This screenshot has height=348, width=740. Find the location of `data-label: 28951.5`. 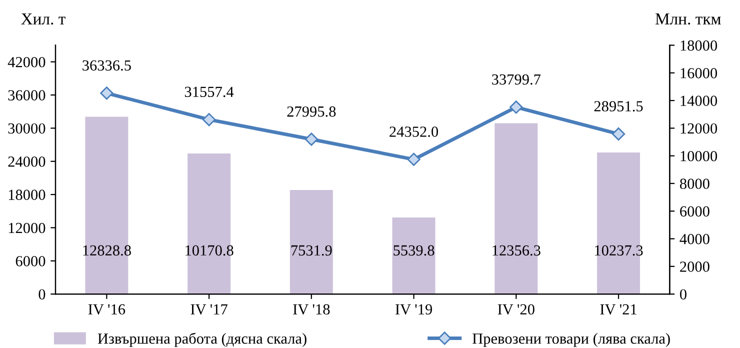

data-label: 28951.5 is located at coordinates (618, 106).